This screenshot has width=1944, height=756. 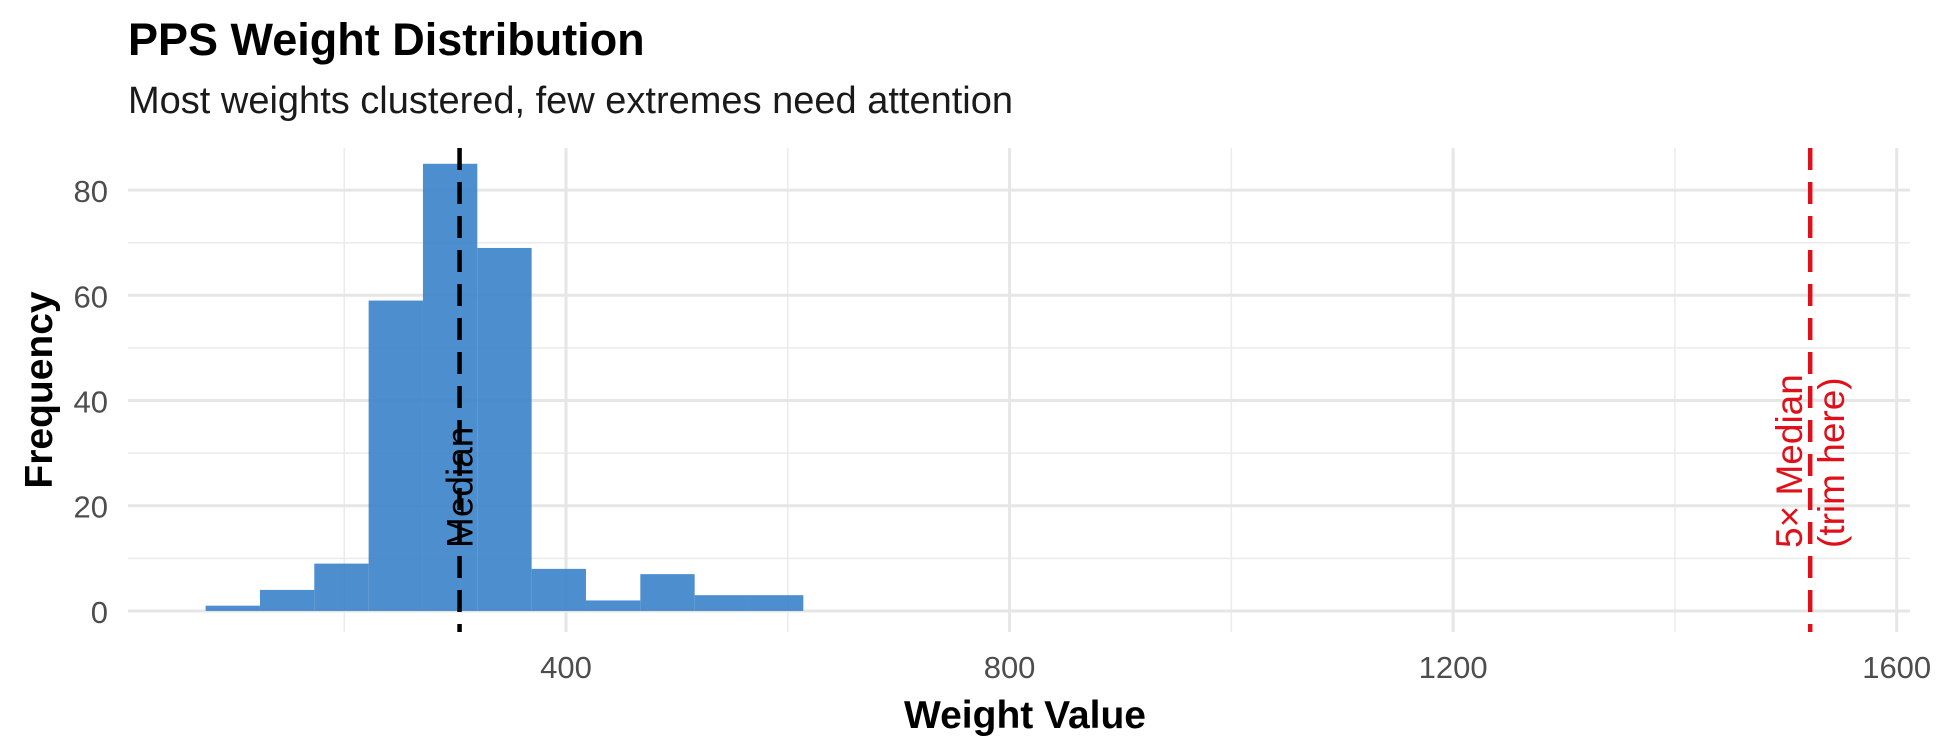 I want to click on x-axis-label: Weight Value, so click(x=1025, y=715).